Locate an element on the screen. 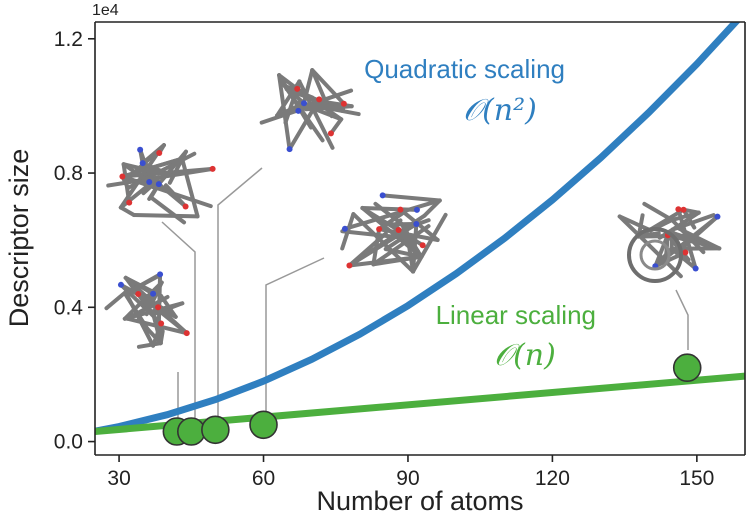  x-tick-label: 30 is located at coordinates (118, 478).